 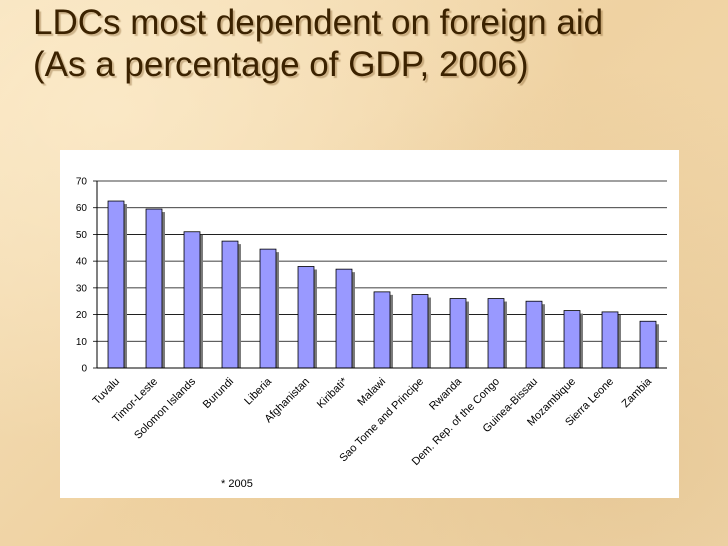 I want to click on slide-title-line-1: LDCs most dependent on foreign aid, so click(x=318, y=22).